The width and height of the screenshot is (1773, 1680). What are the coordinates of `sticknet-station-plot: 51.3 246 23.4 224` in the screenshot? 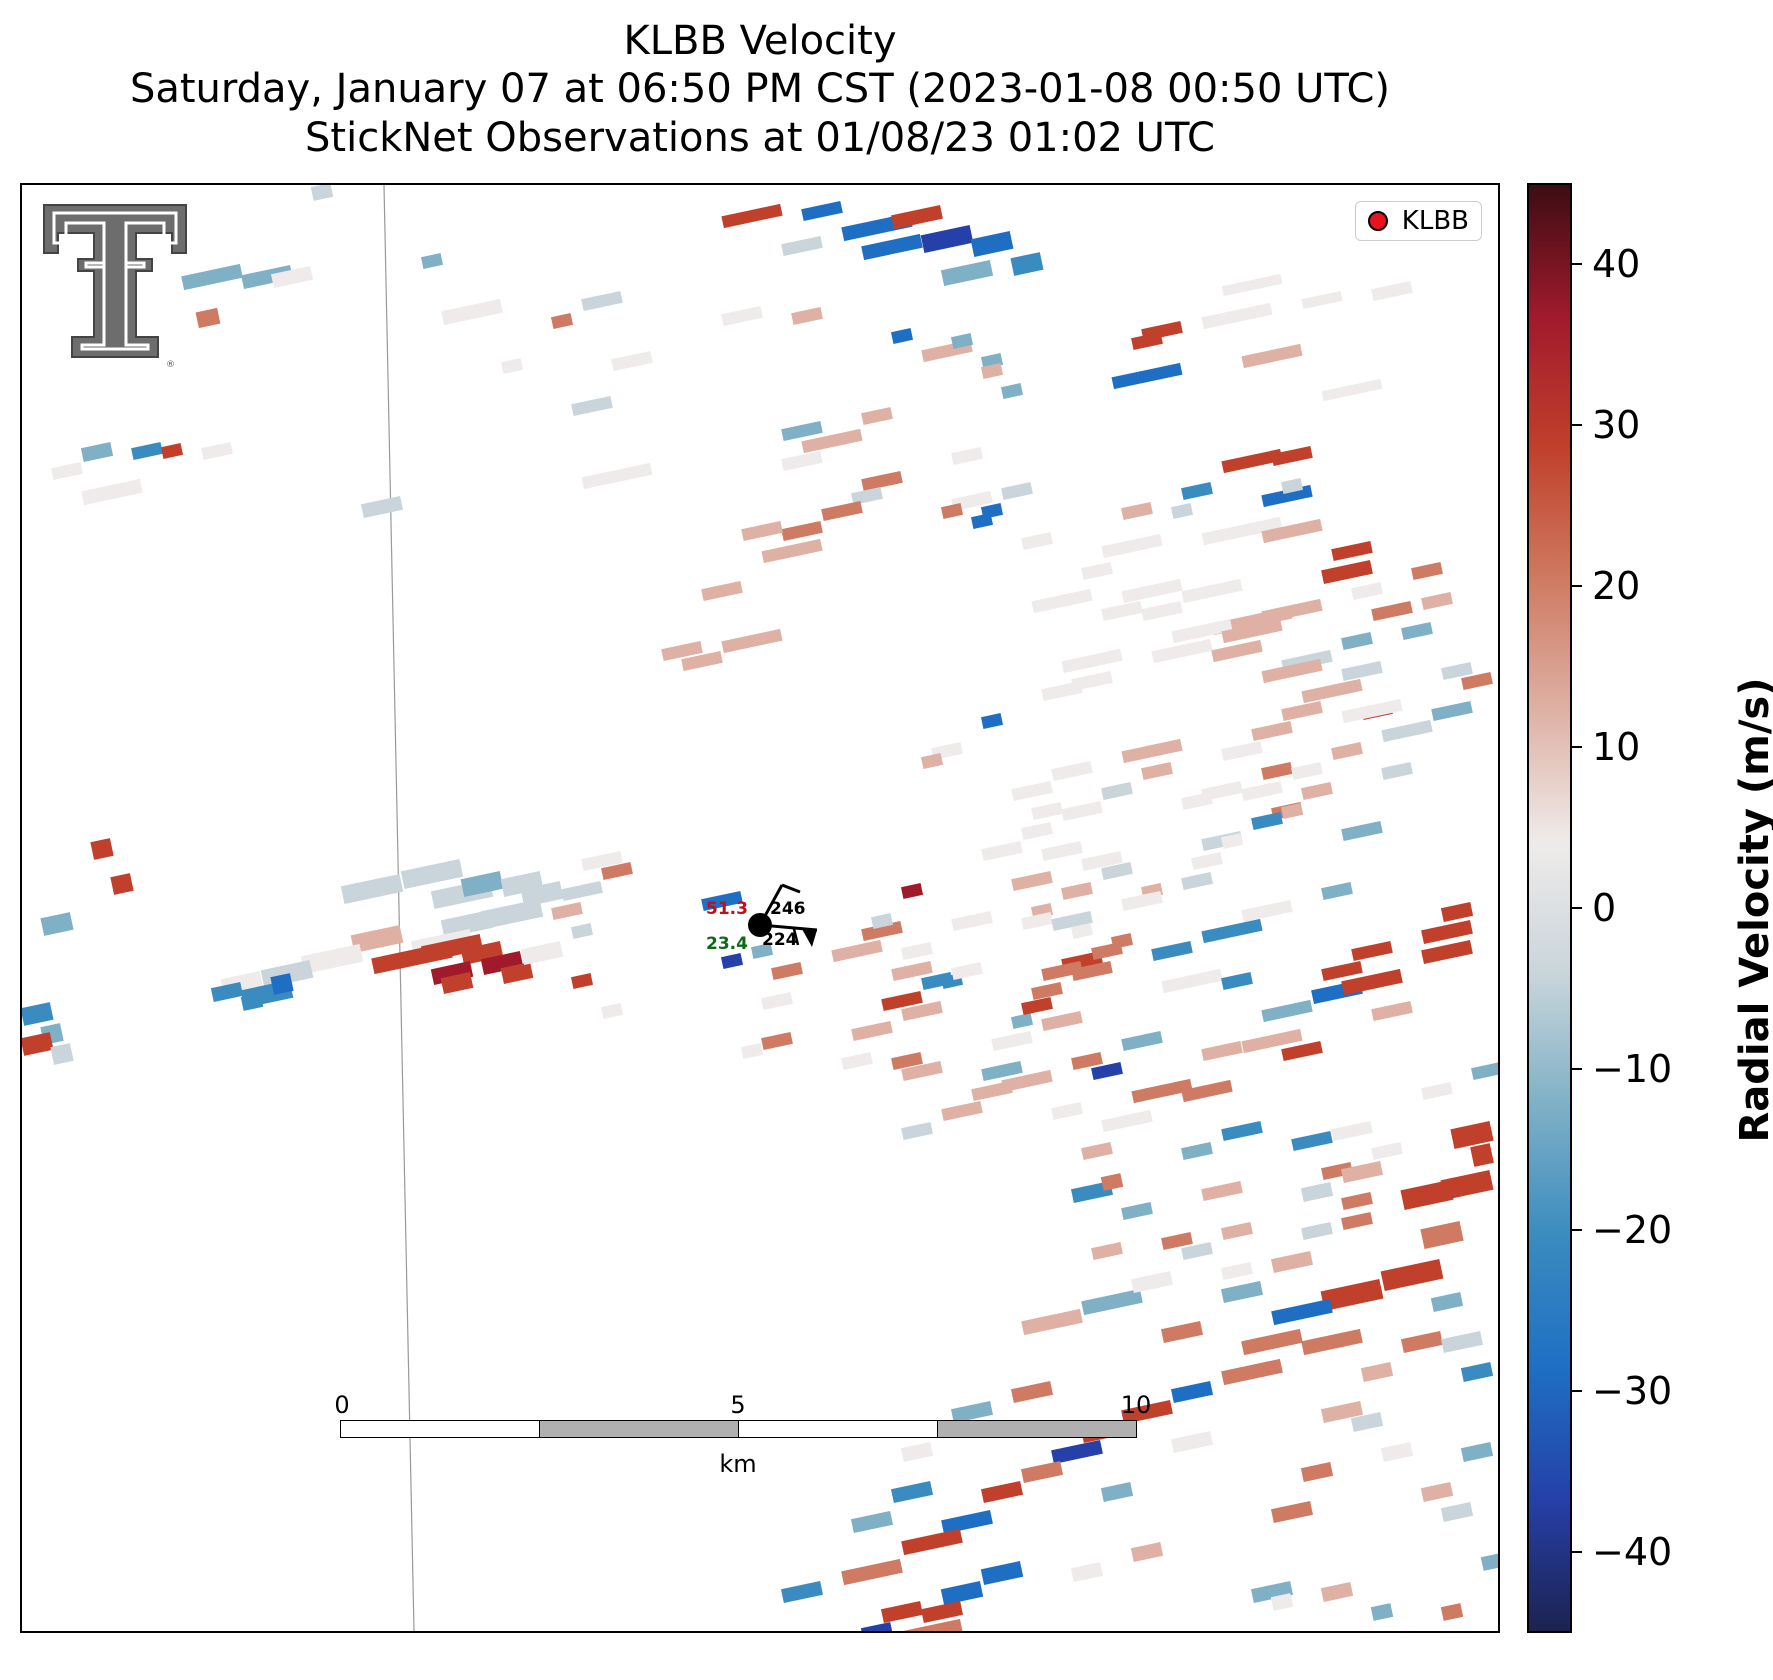 It's located at (762, 918).